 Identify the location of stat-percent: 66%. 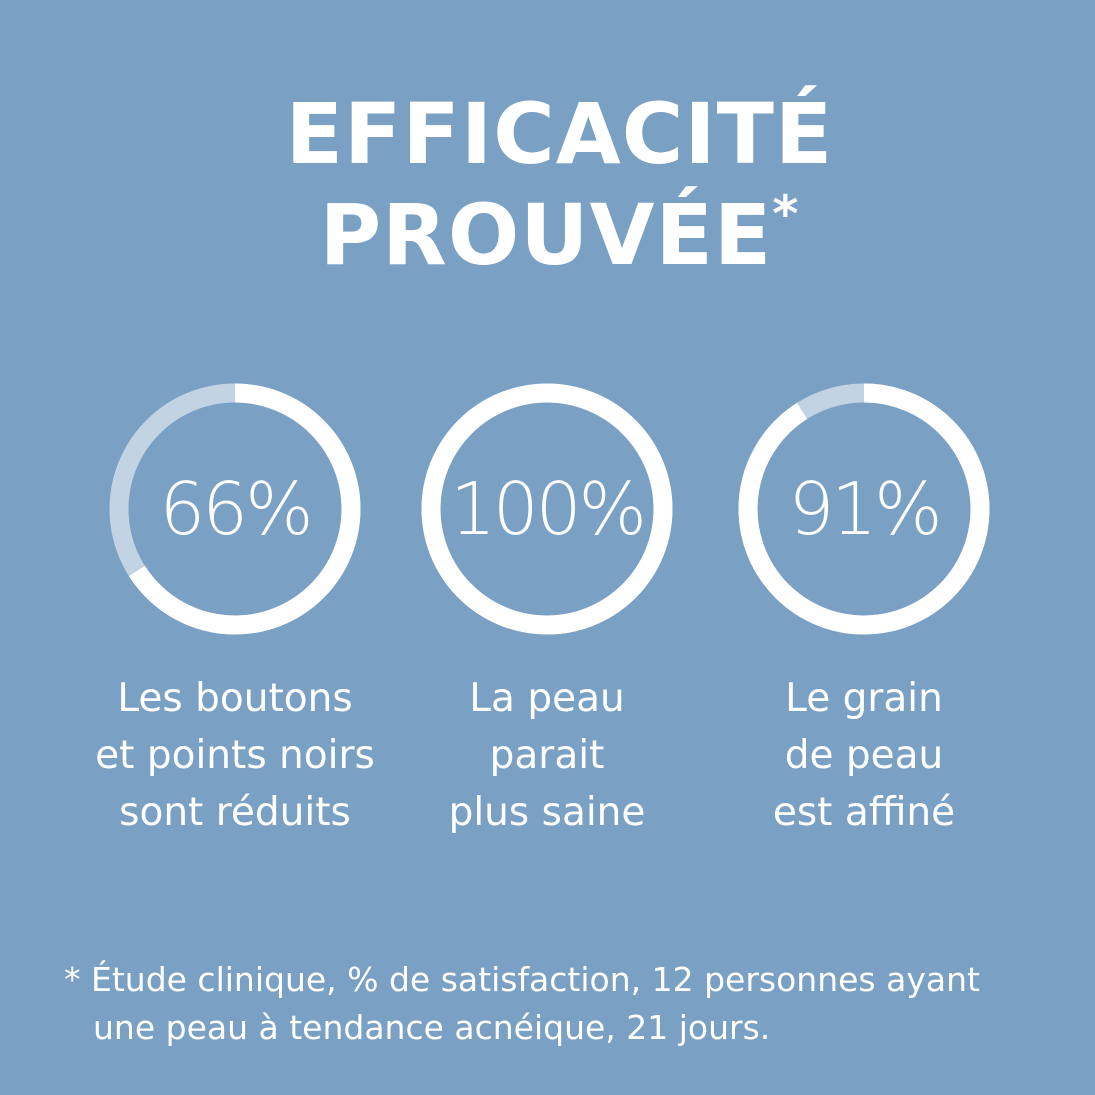
(236, 509).